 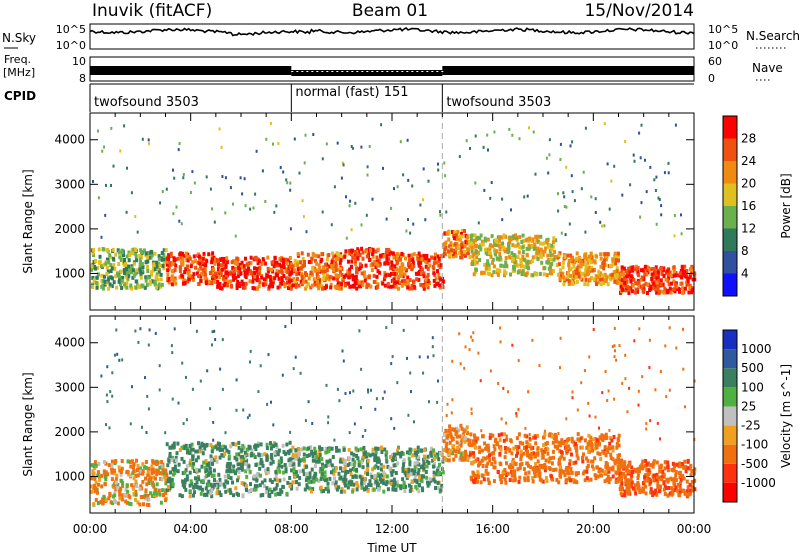 I want to click on colorbar-tick-label: 24, so click(x=748, y=161).